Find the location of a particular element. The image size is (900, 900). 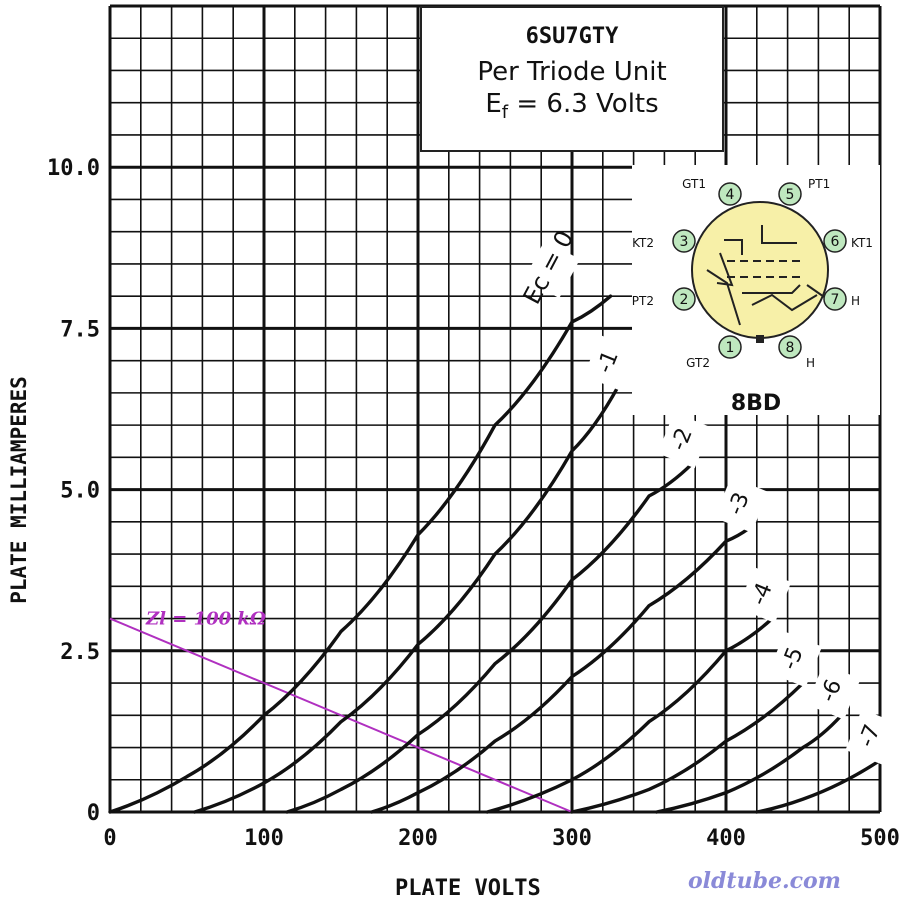

pin-label: GT1 is located at coordinates (694, 184).